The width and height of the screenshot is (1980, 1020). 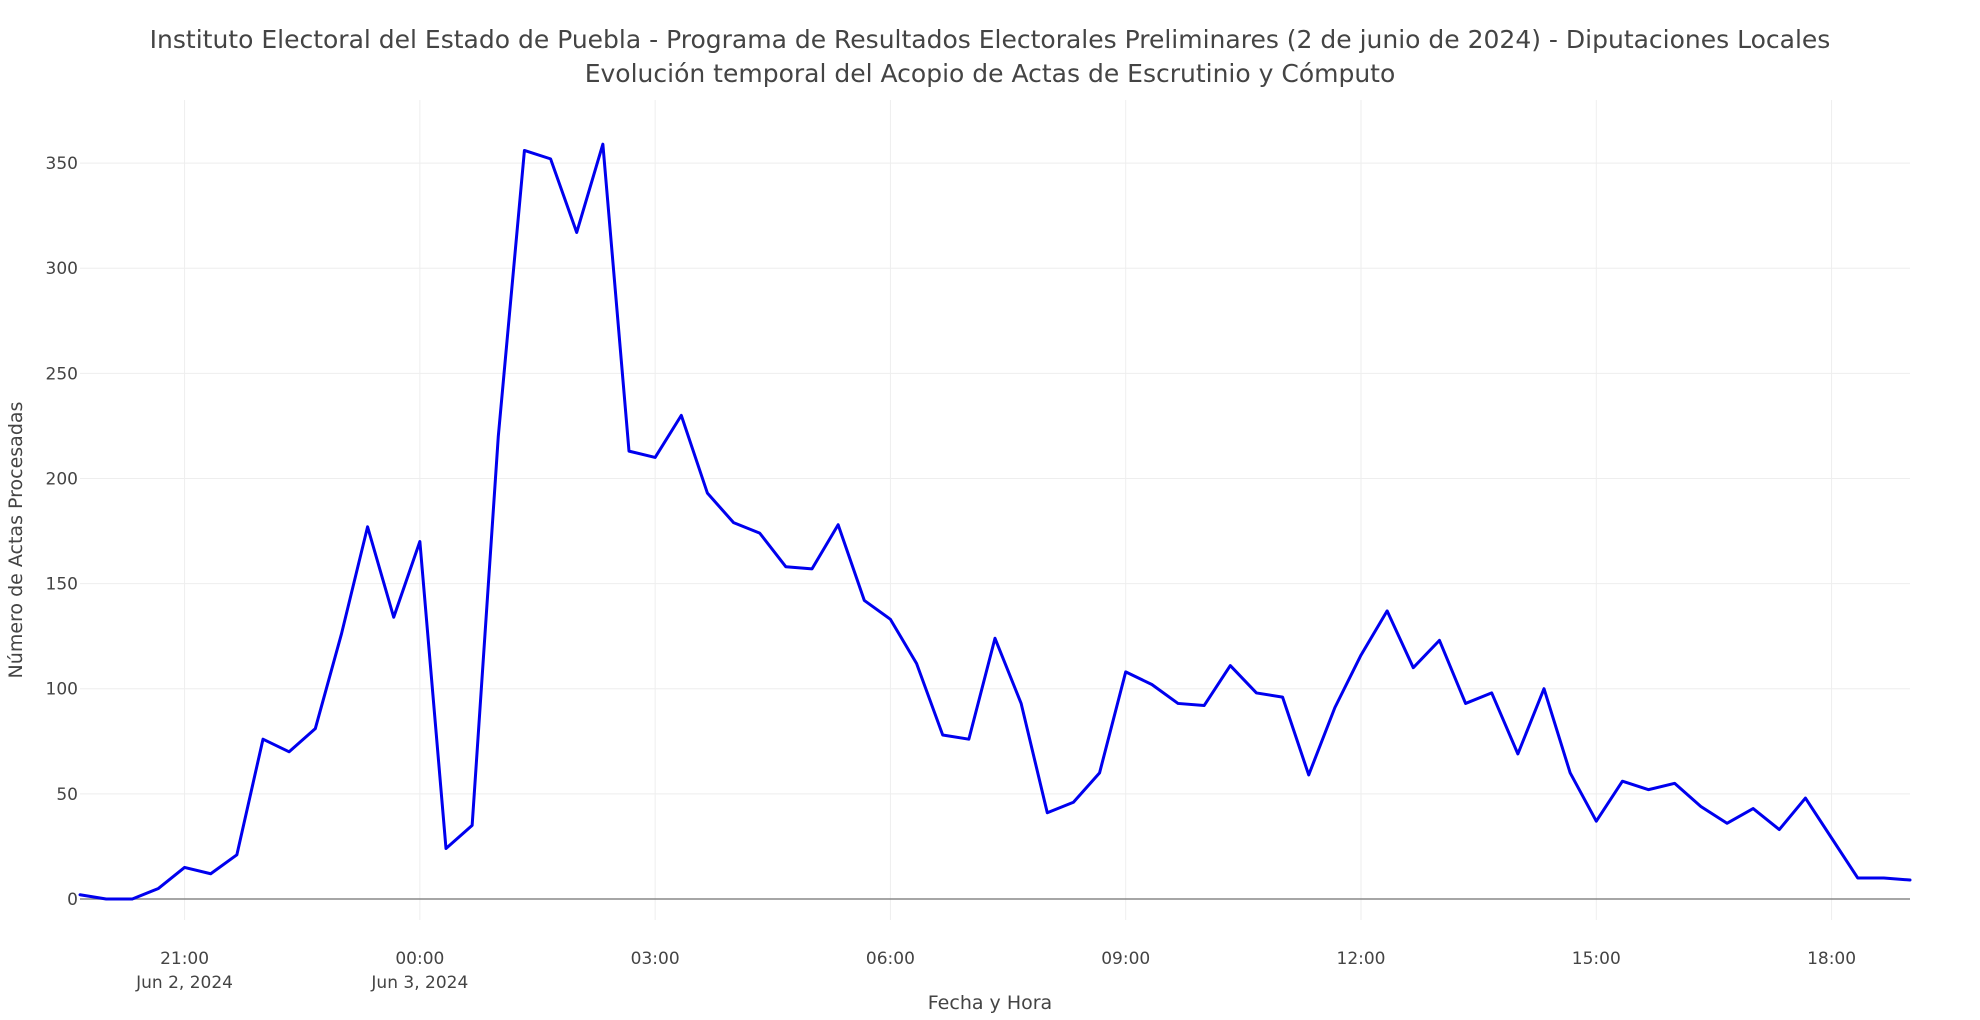 What do you see at coordinates (62, 269) in the screenshot?
I see `y-tick-label: 300` at bounding box center [62, 269].